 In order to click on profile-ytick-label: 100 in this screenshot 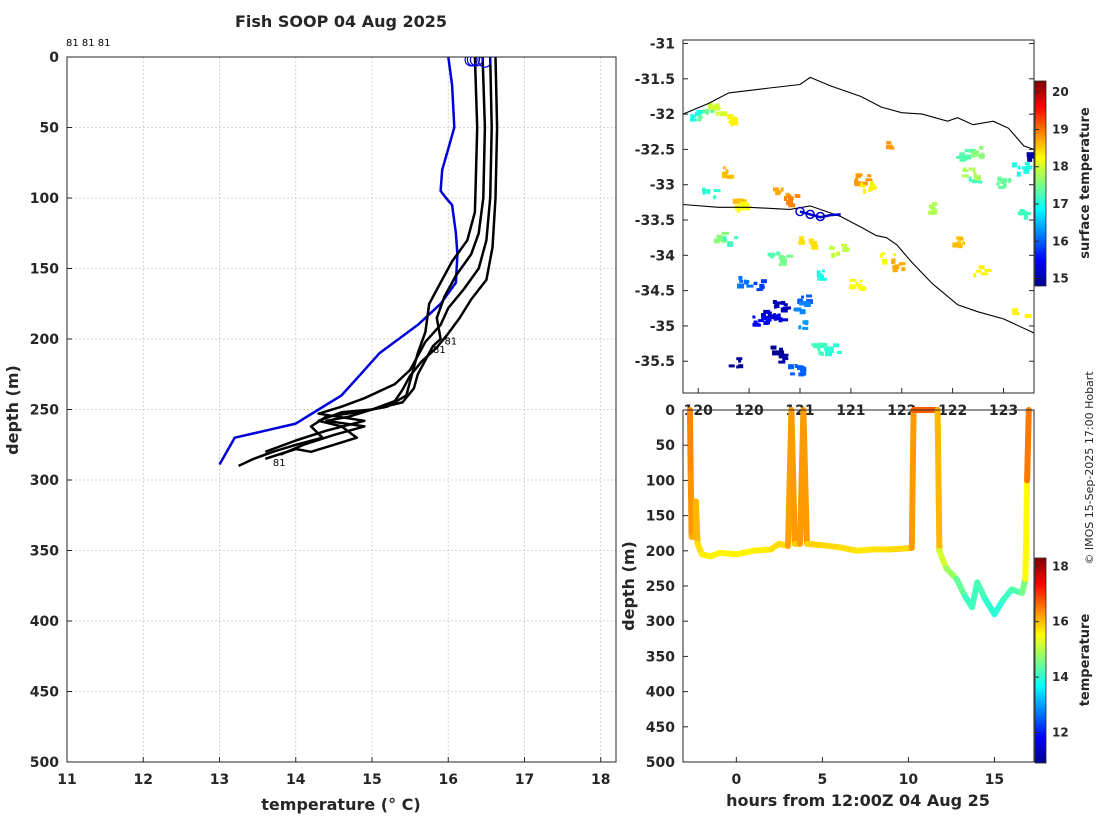, I will do `click(44, 199)`.